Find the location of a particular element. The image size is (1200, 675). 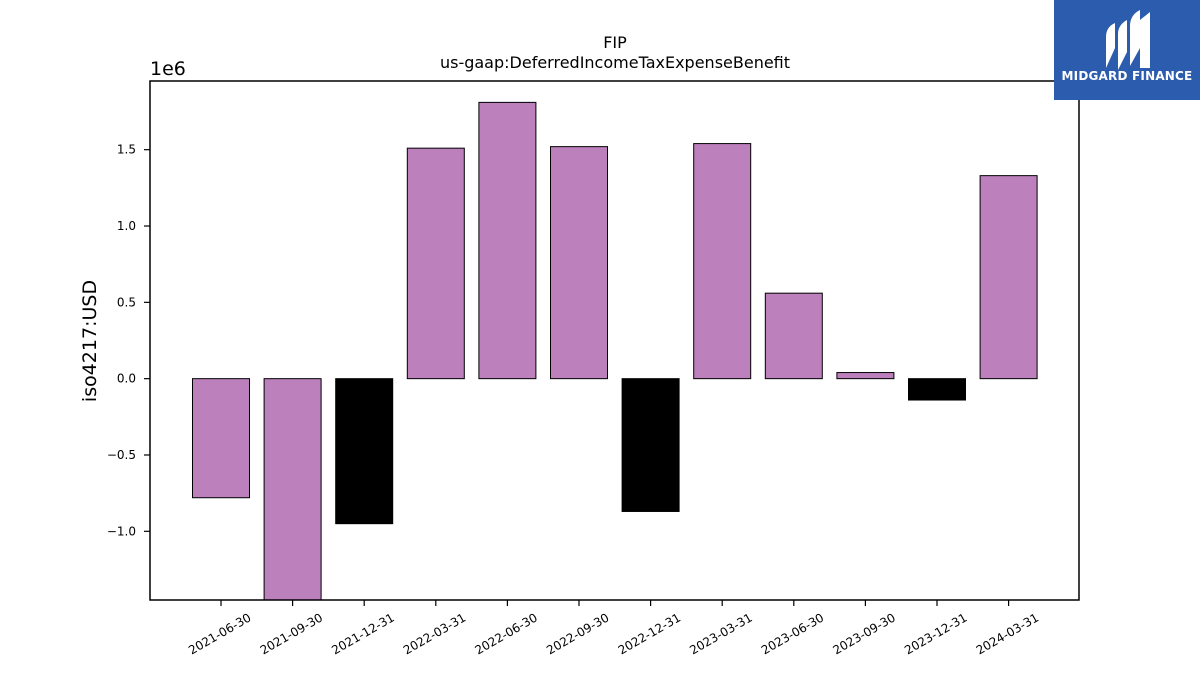

x-tick-label: 2021-06-30 is located at coordinates (219, 633).